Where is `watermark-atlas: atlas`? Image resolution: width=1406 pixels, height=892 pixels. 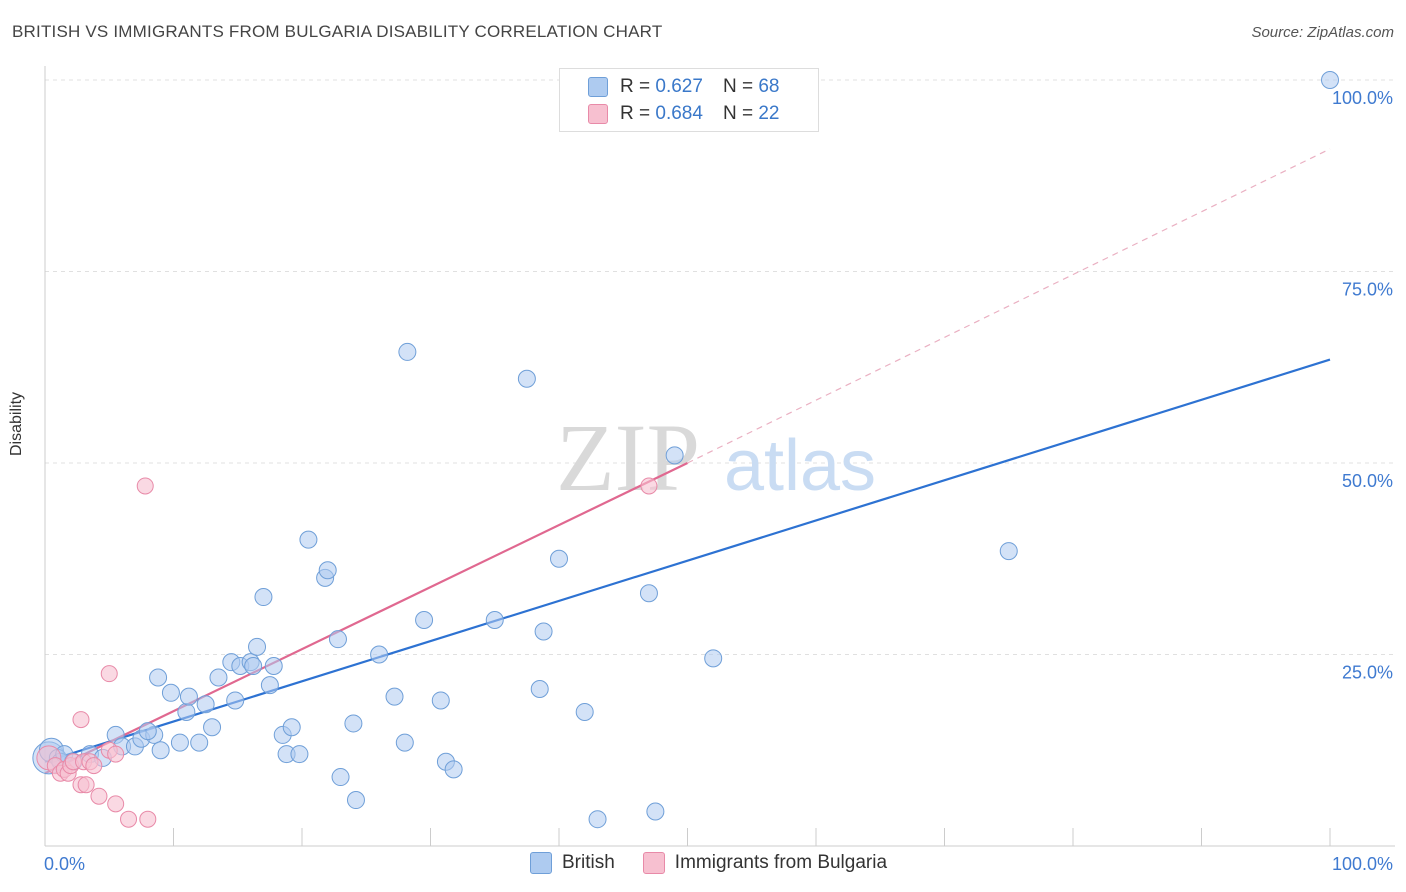 watermark-atlas: atlas is located at coordinates (800, 466).